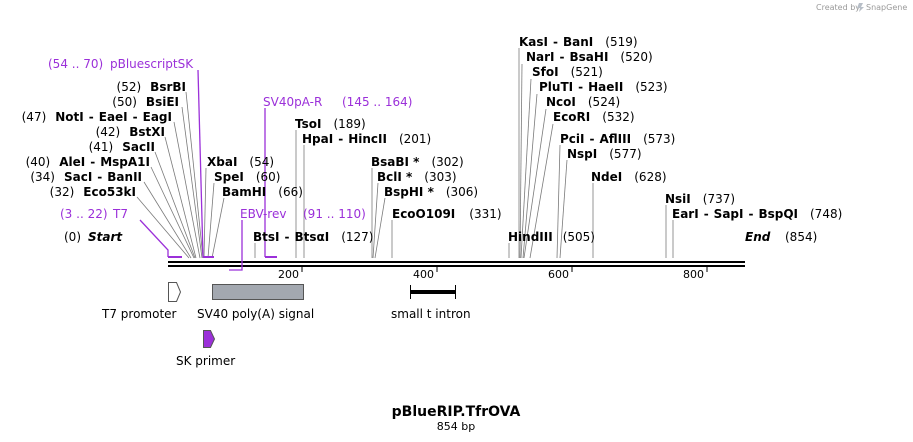 Image resolution: width=913 pixels, height=442 pixels. Describe the element at coordinates (886, 7) in the screenshot. I see `credit-brand: SnapGene` at that location.